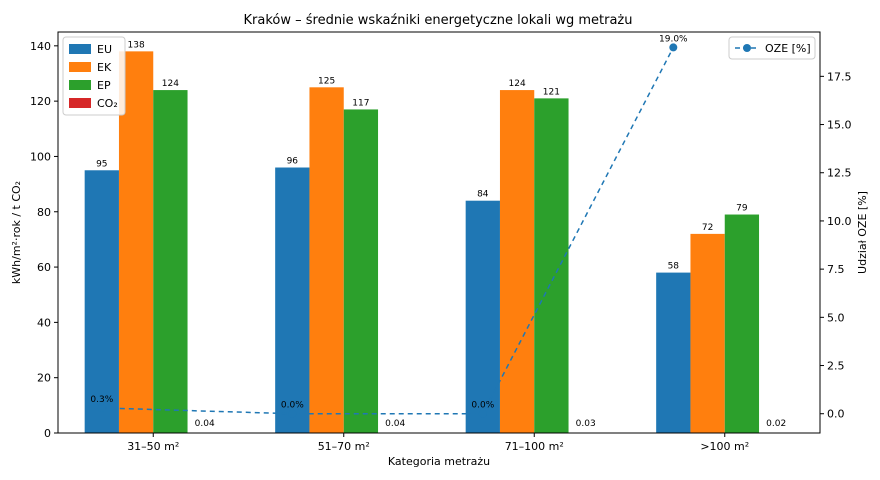 Image resolution: width=880 pixels, height=480 pixels. Describe the element at coordinates (836, 269) in the screenshot. I see `y2-tick-label-7.5: 7.5` at that location.